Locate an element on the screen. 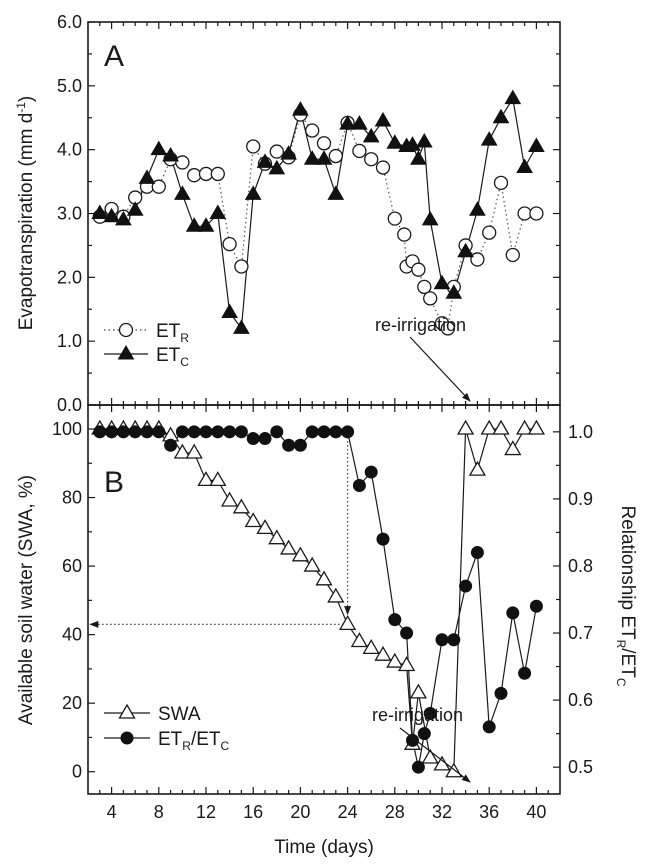 Image resolution: width=653 pixels, height=865 pixels. legend-entry-et-r: ETR is located at coordinates (146, 333).